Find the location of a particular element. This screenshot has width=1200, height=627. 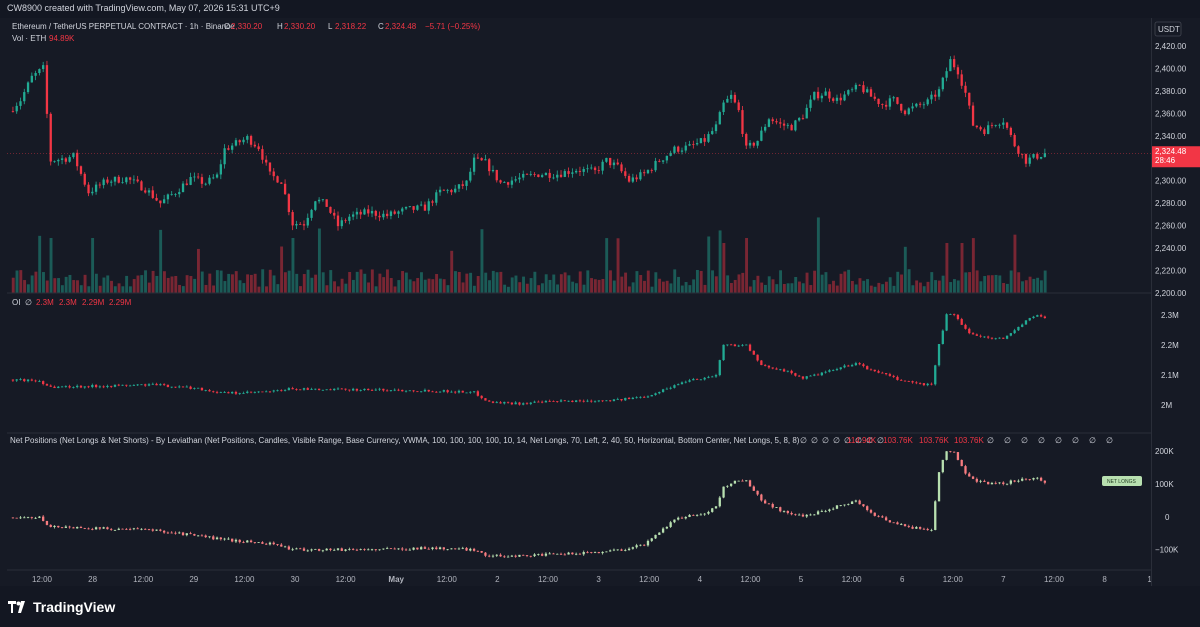

price-tick: 2,420.00 is located at coordinates (1171, 46).